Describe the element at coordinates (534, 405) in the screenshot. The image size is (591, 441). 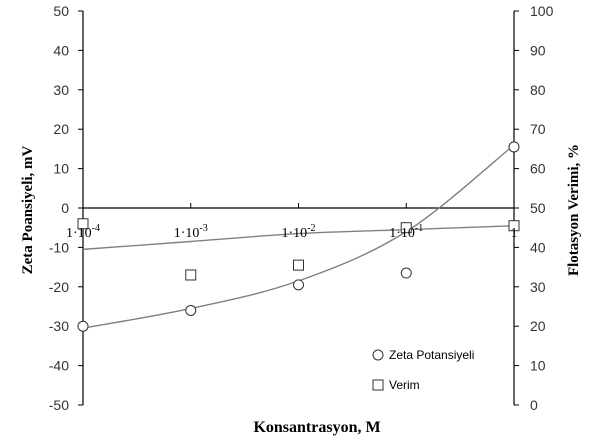
I see `y-tick-label-right: 0` at that location.